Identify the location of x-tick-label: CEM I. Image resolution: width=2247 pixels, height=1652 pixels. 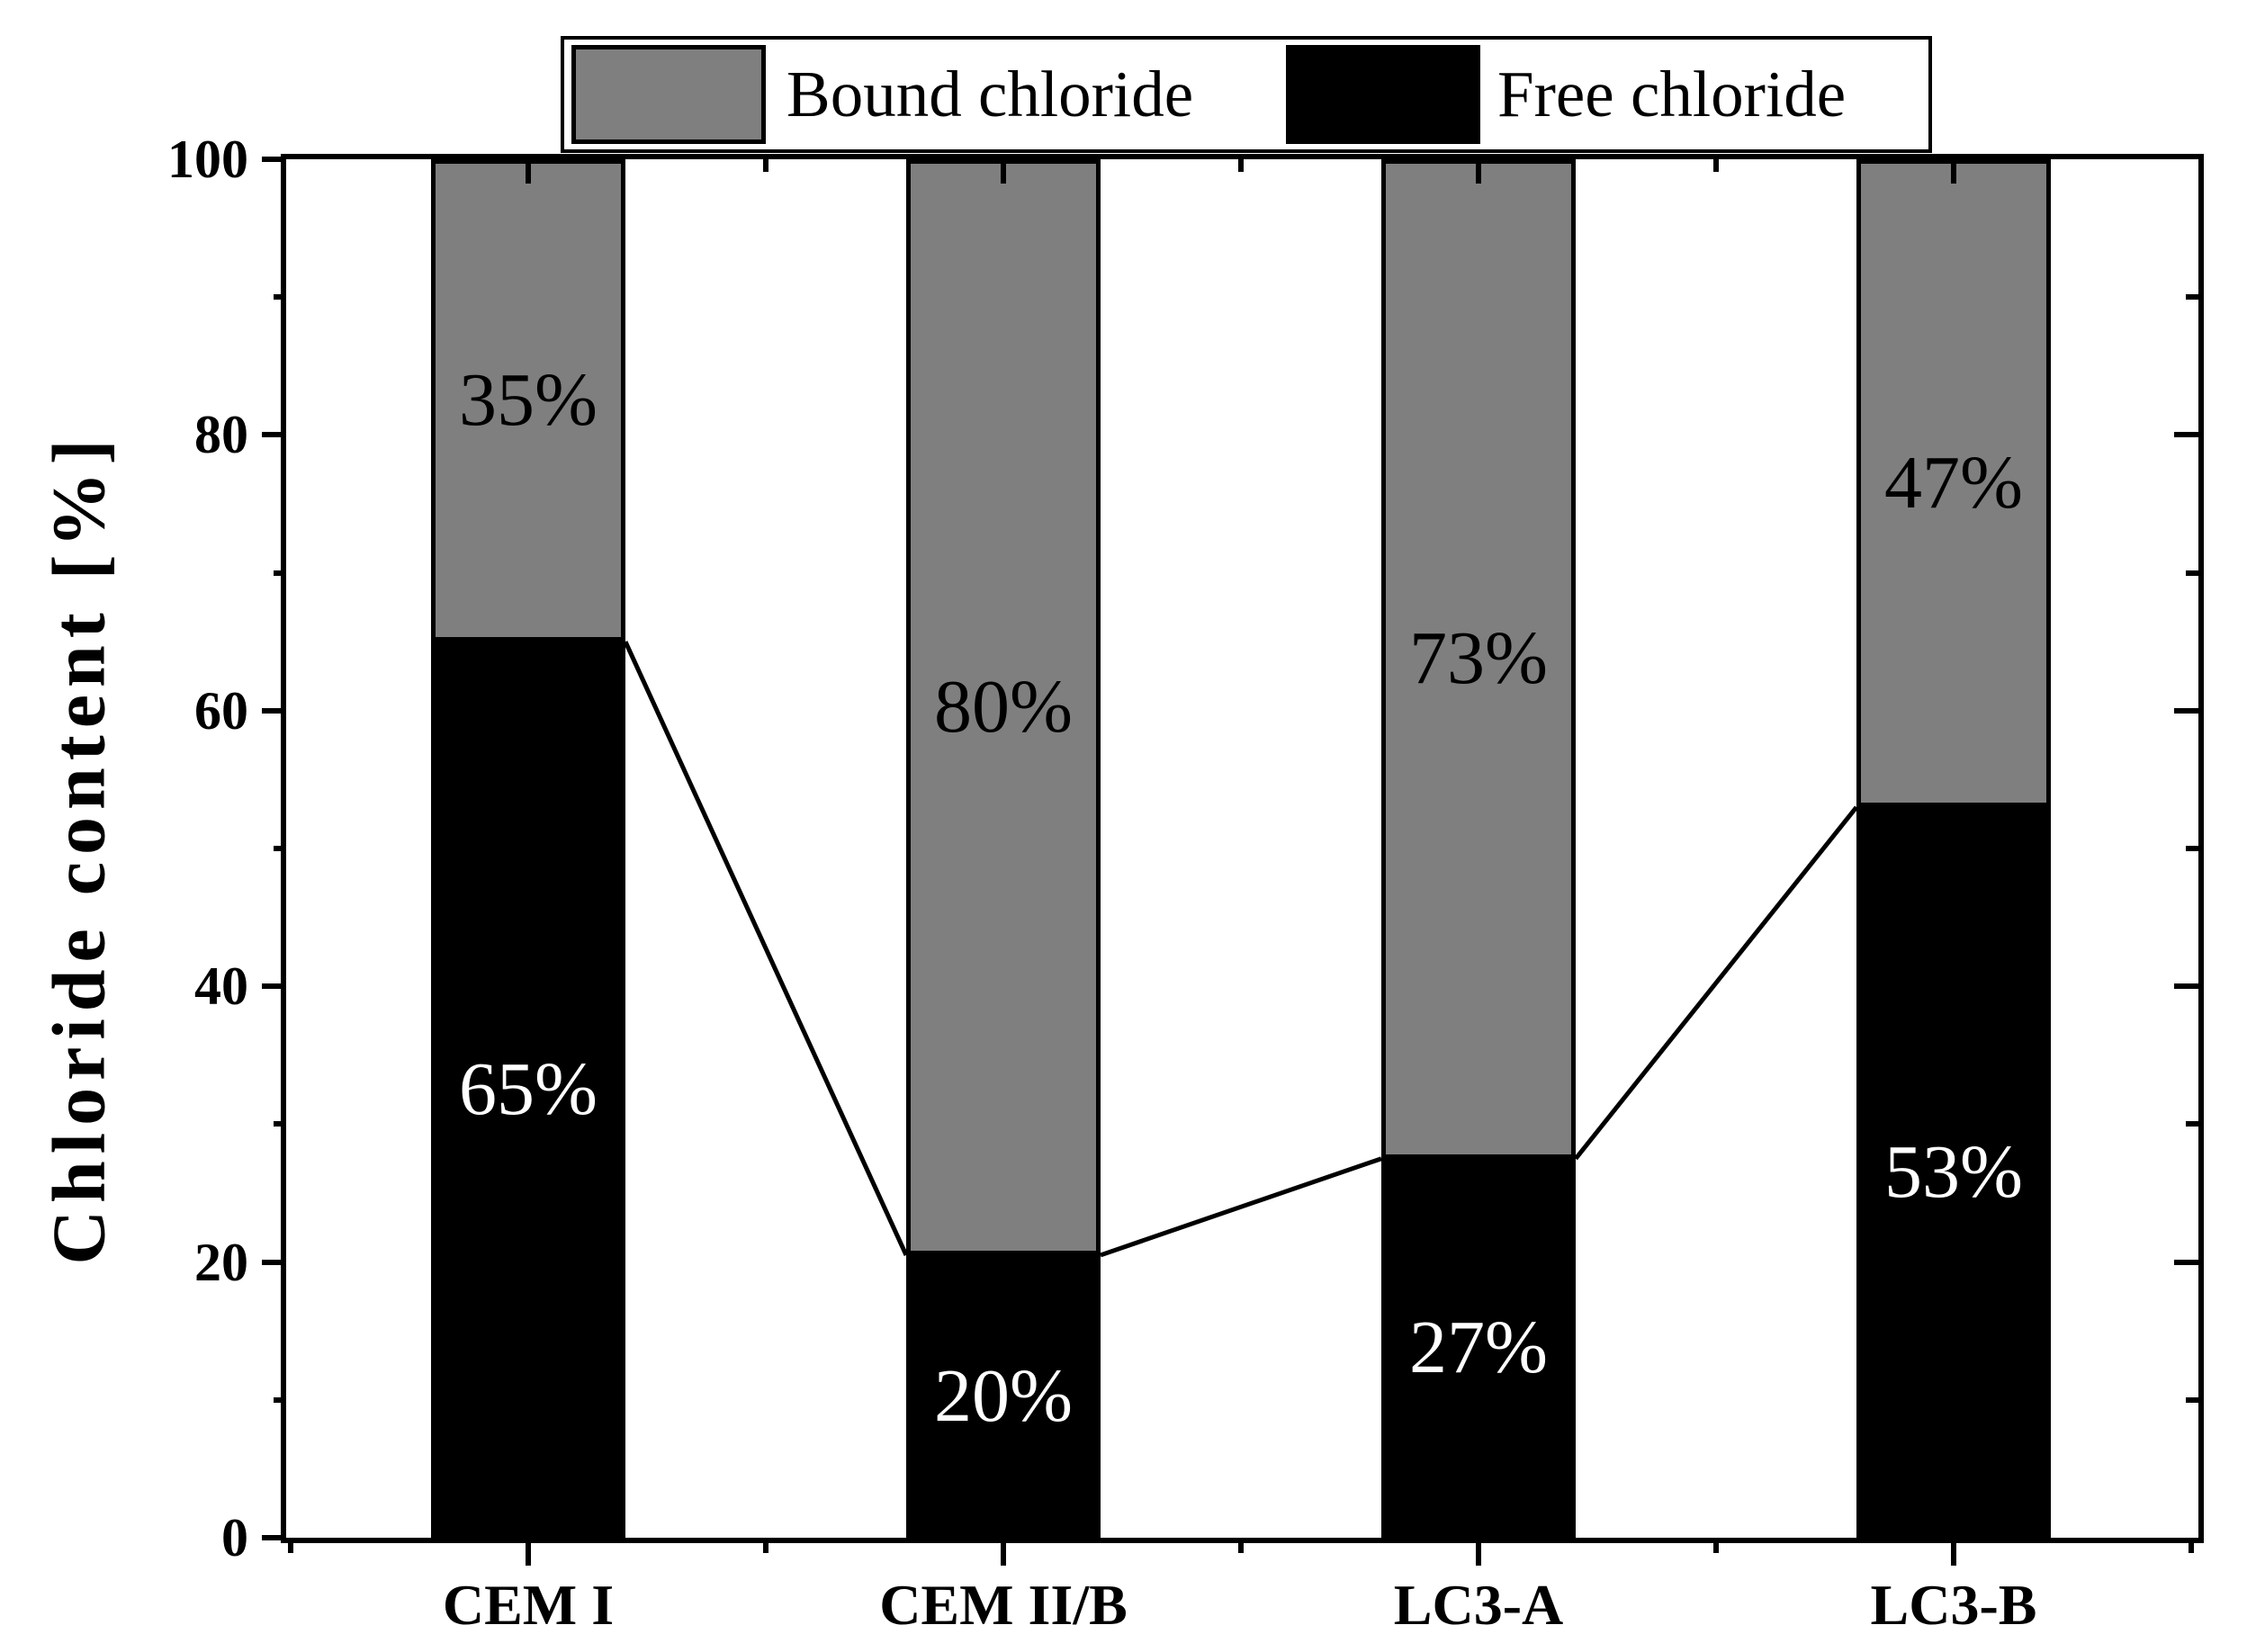
(528, 1605).